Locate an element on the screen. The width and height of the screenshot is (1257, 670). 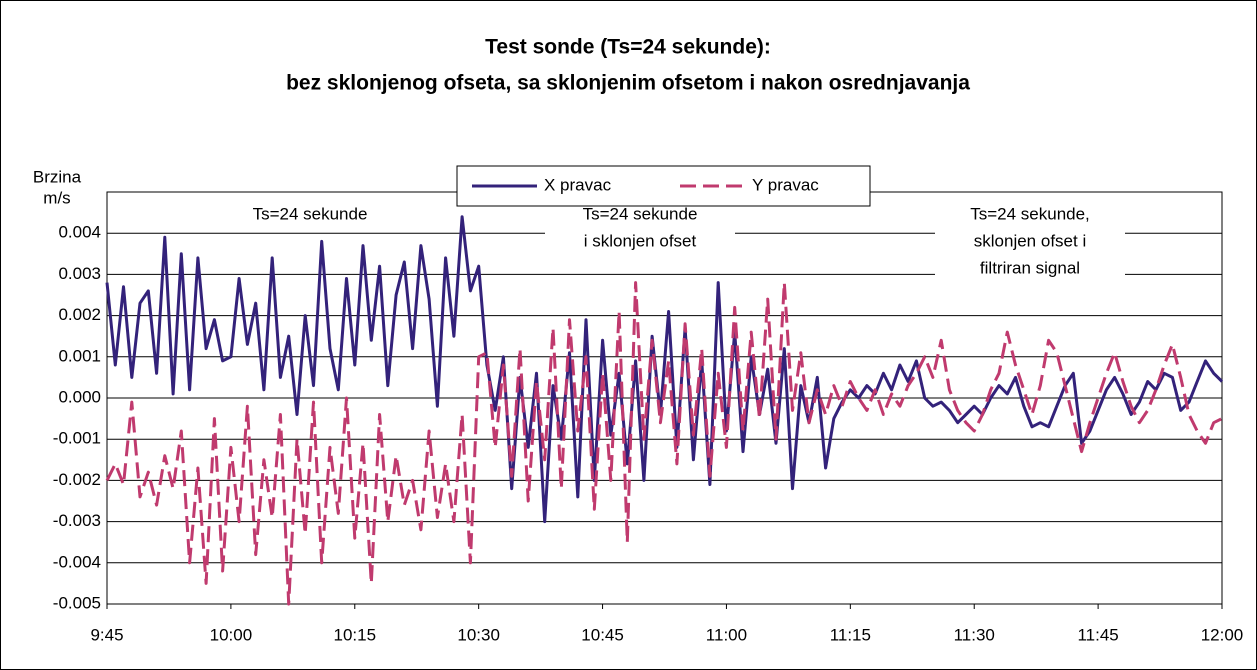
annotation: sklonjen ofset i is located at coordinates (1030, 240).